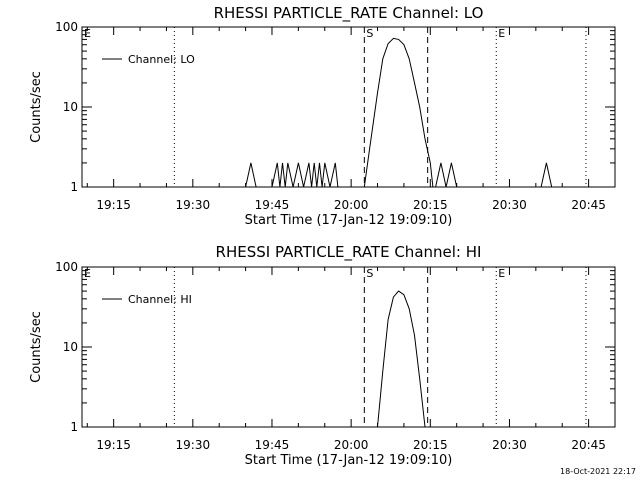 Image resolution: width=640 pixels, height=480 pixels. What do you see at coordinates (598, 471) in the screenshot?
I see `footer-timestamp: 18-Oct-2021 22:17` at bounding box center [598, 471].